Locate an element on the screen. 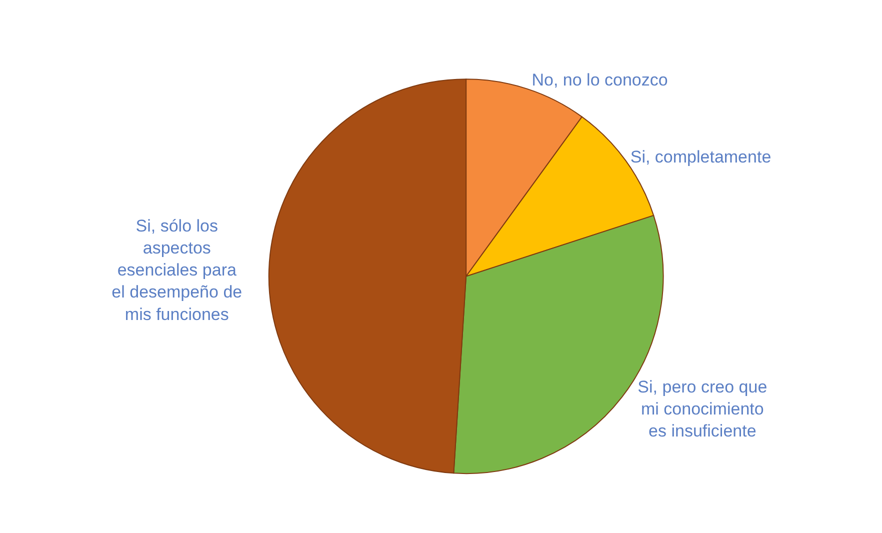 The image size is (882, 533). slice-label: Si, pero creo que mi conocimiento es insuficiente is located at coordinates (703, 409).